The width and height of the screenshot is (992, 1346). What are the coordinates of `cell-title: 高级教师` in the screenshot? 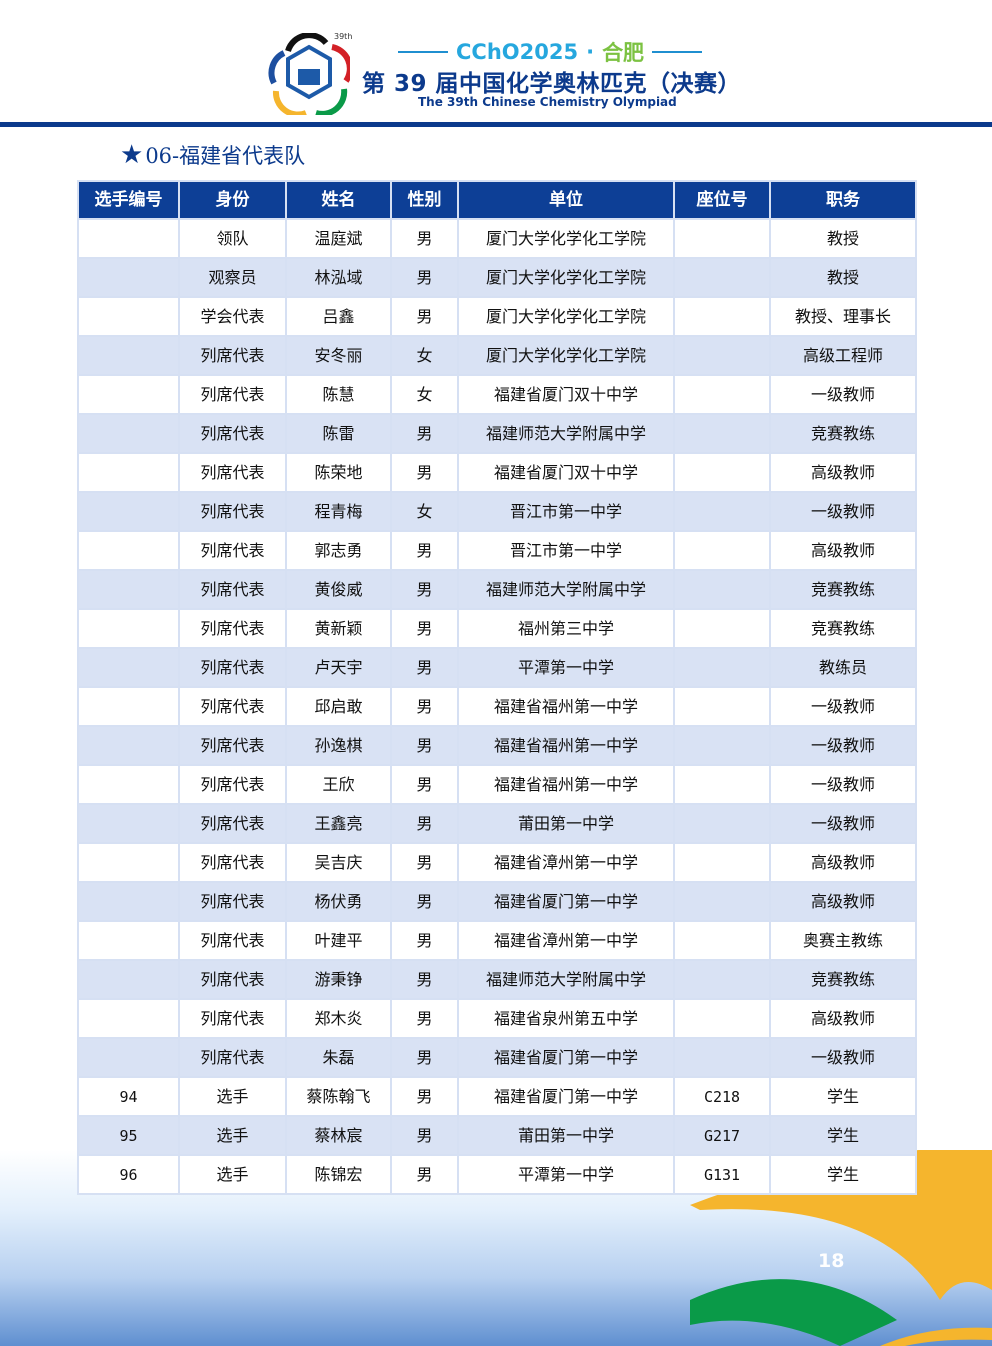 It's located at (843, 901).